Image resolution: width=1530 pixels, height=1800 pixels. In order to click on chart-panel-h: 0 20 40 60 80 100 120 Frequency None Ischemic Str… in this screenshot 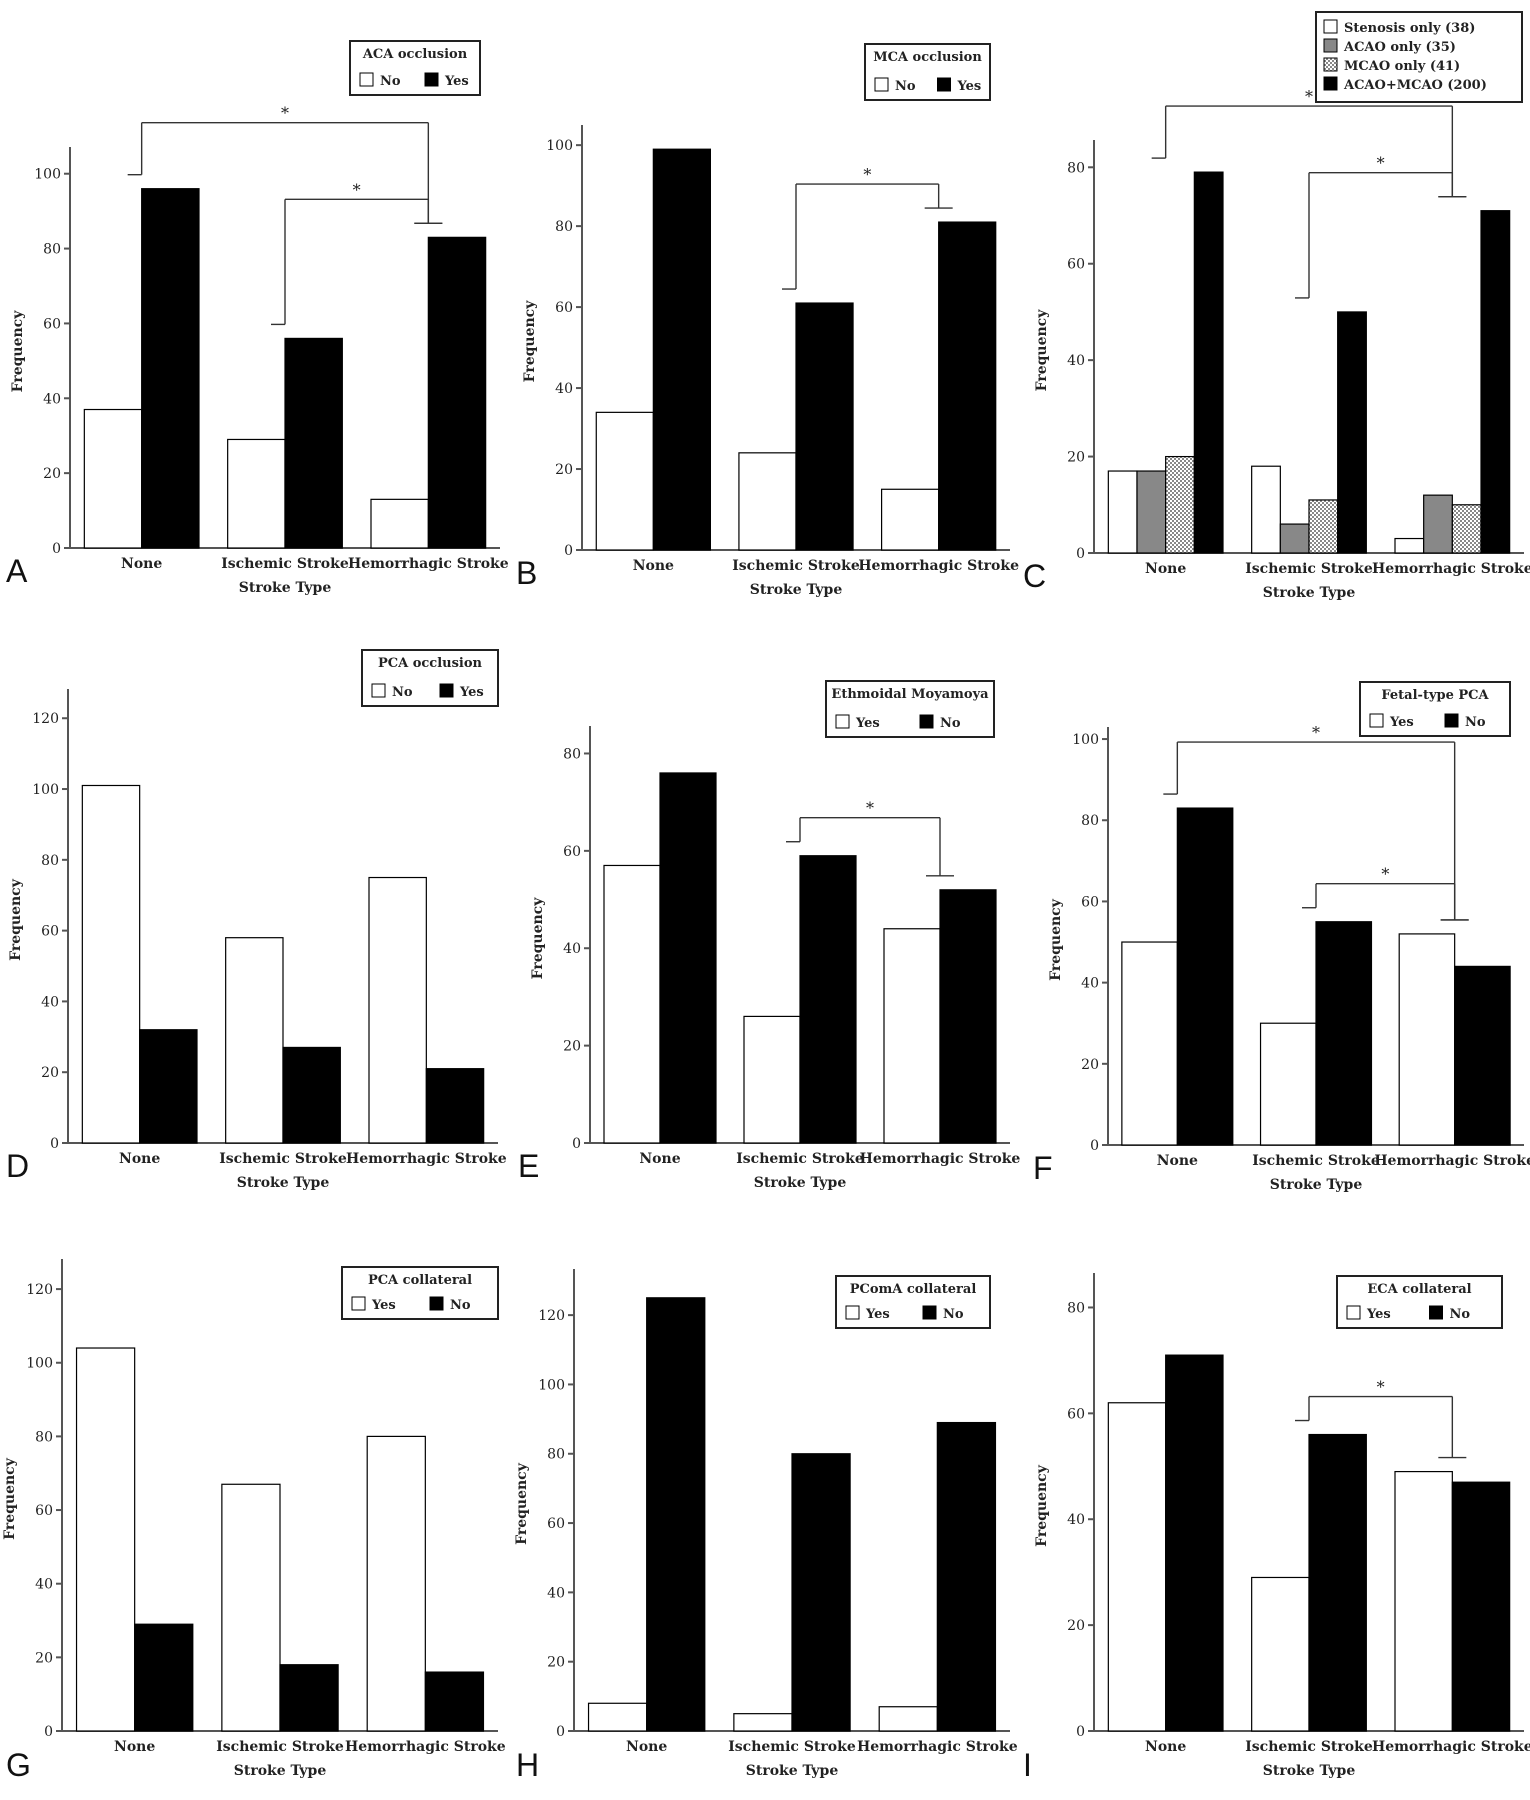, I will do `click(766, 1526)`.